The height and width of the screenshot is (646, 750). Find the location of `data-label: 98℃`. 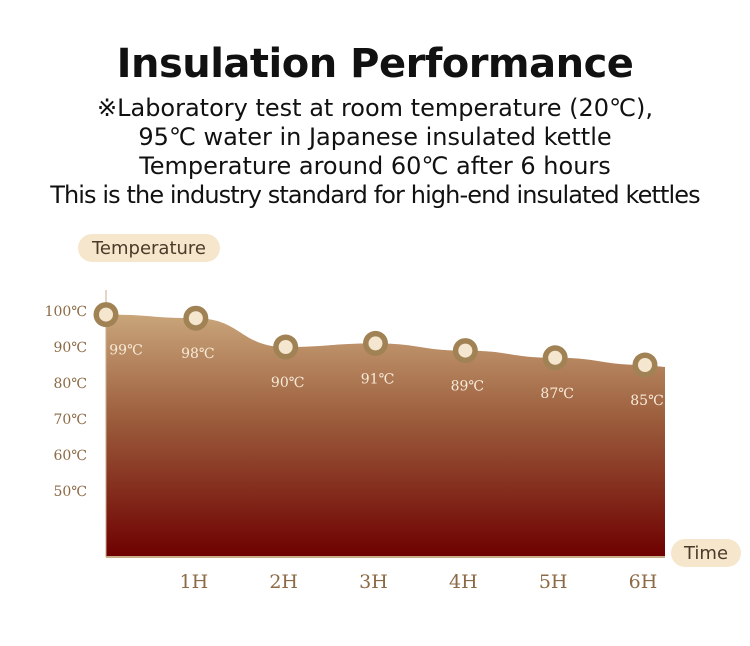

data-label: 98℃ is located at coordinates (197, 354).